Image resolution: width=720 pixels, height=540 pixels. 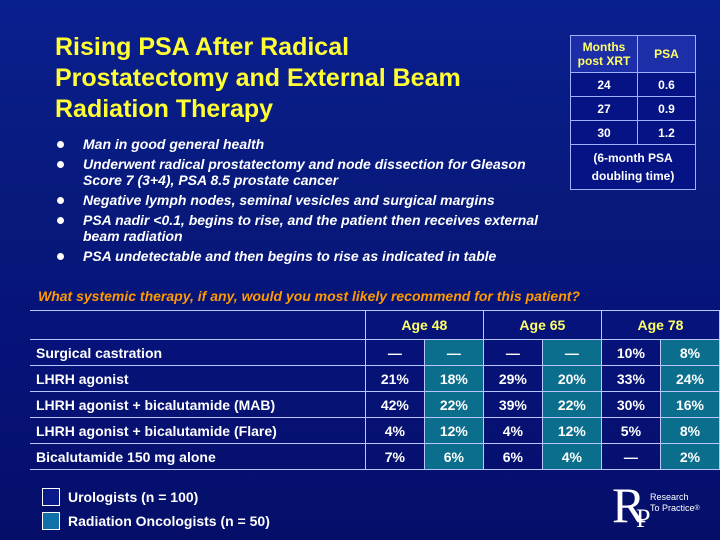 What do you see at coordinates (164, 109) in the screenshot?
I see `title-line-3: Radiation Therapy` at bounding box center [164, 109].